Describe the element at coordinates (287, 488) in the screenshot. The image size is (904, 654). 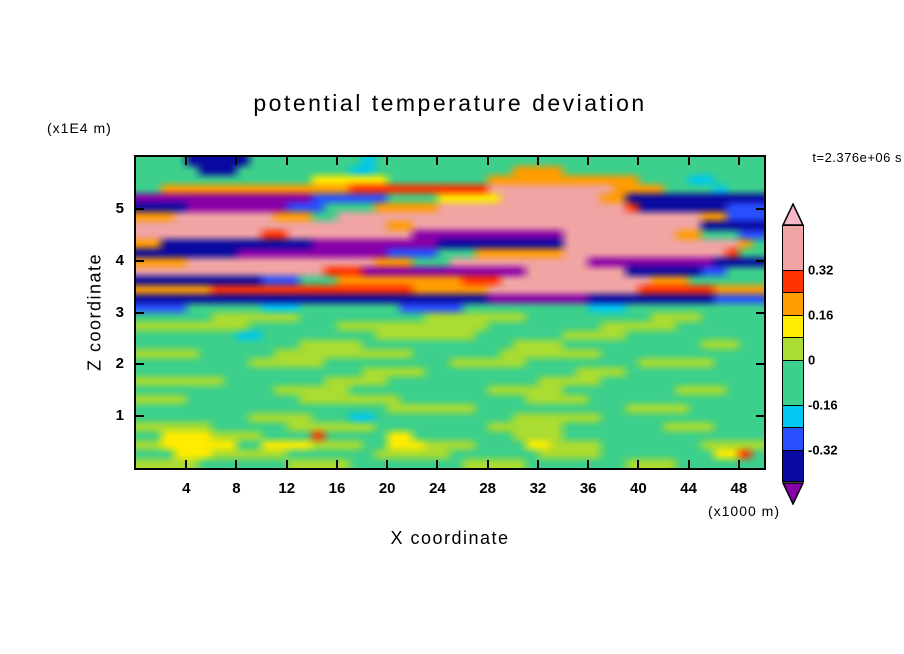
I see `x-tick-label: 12` at that location.